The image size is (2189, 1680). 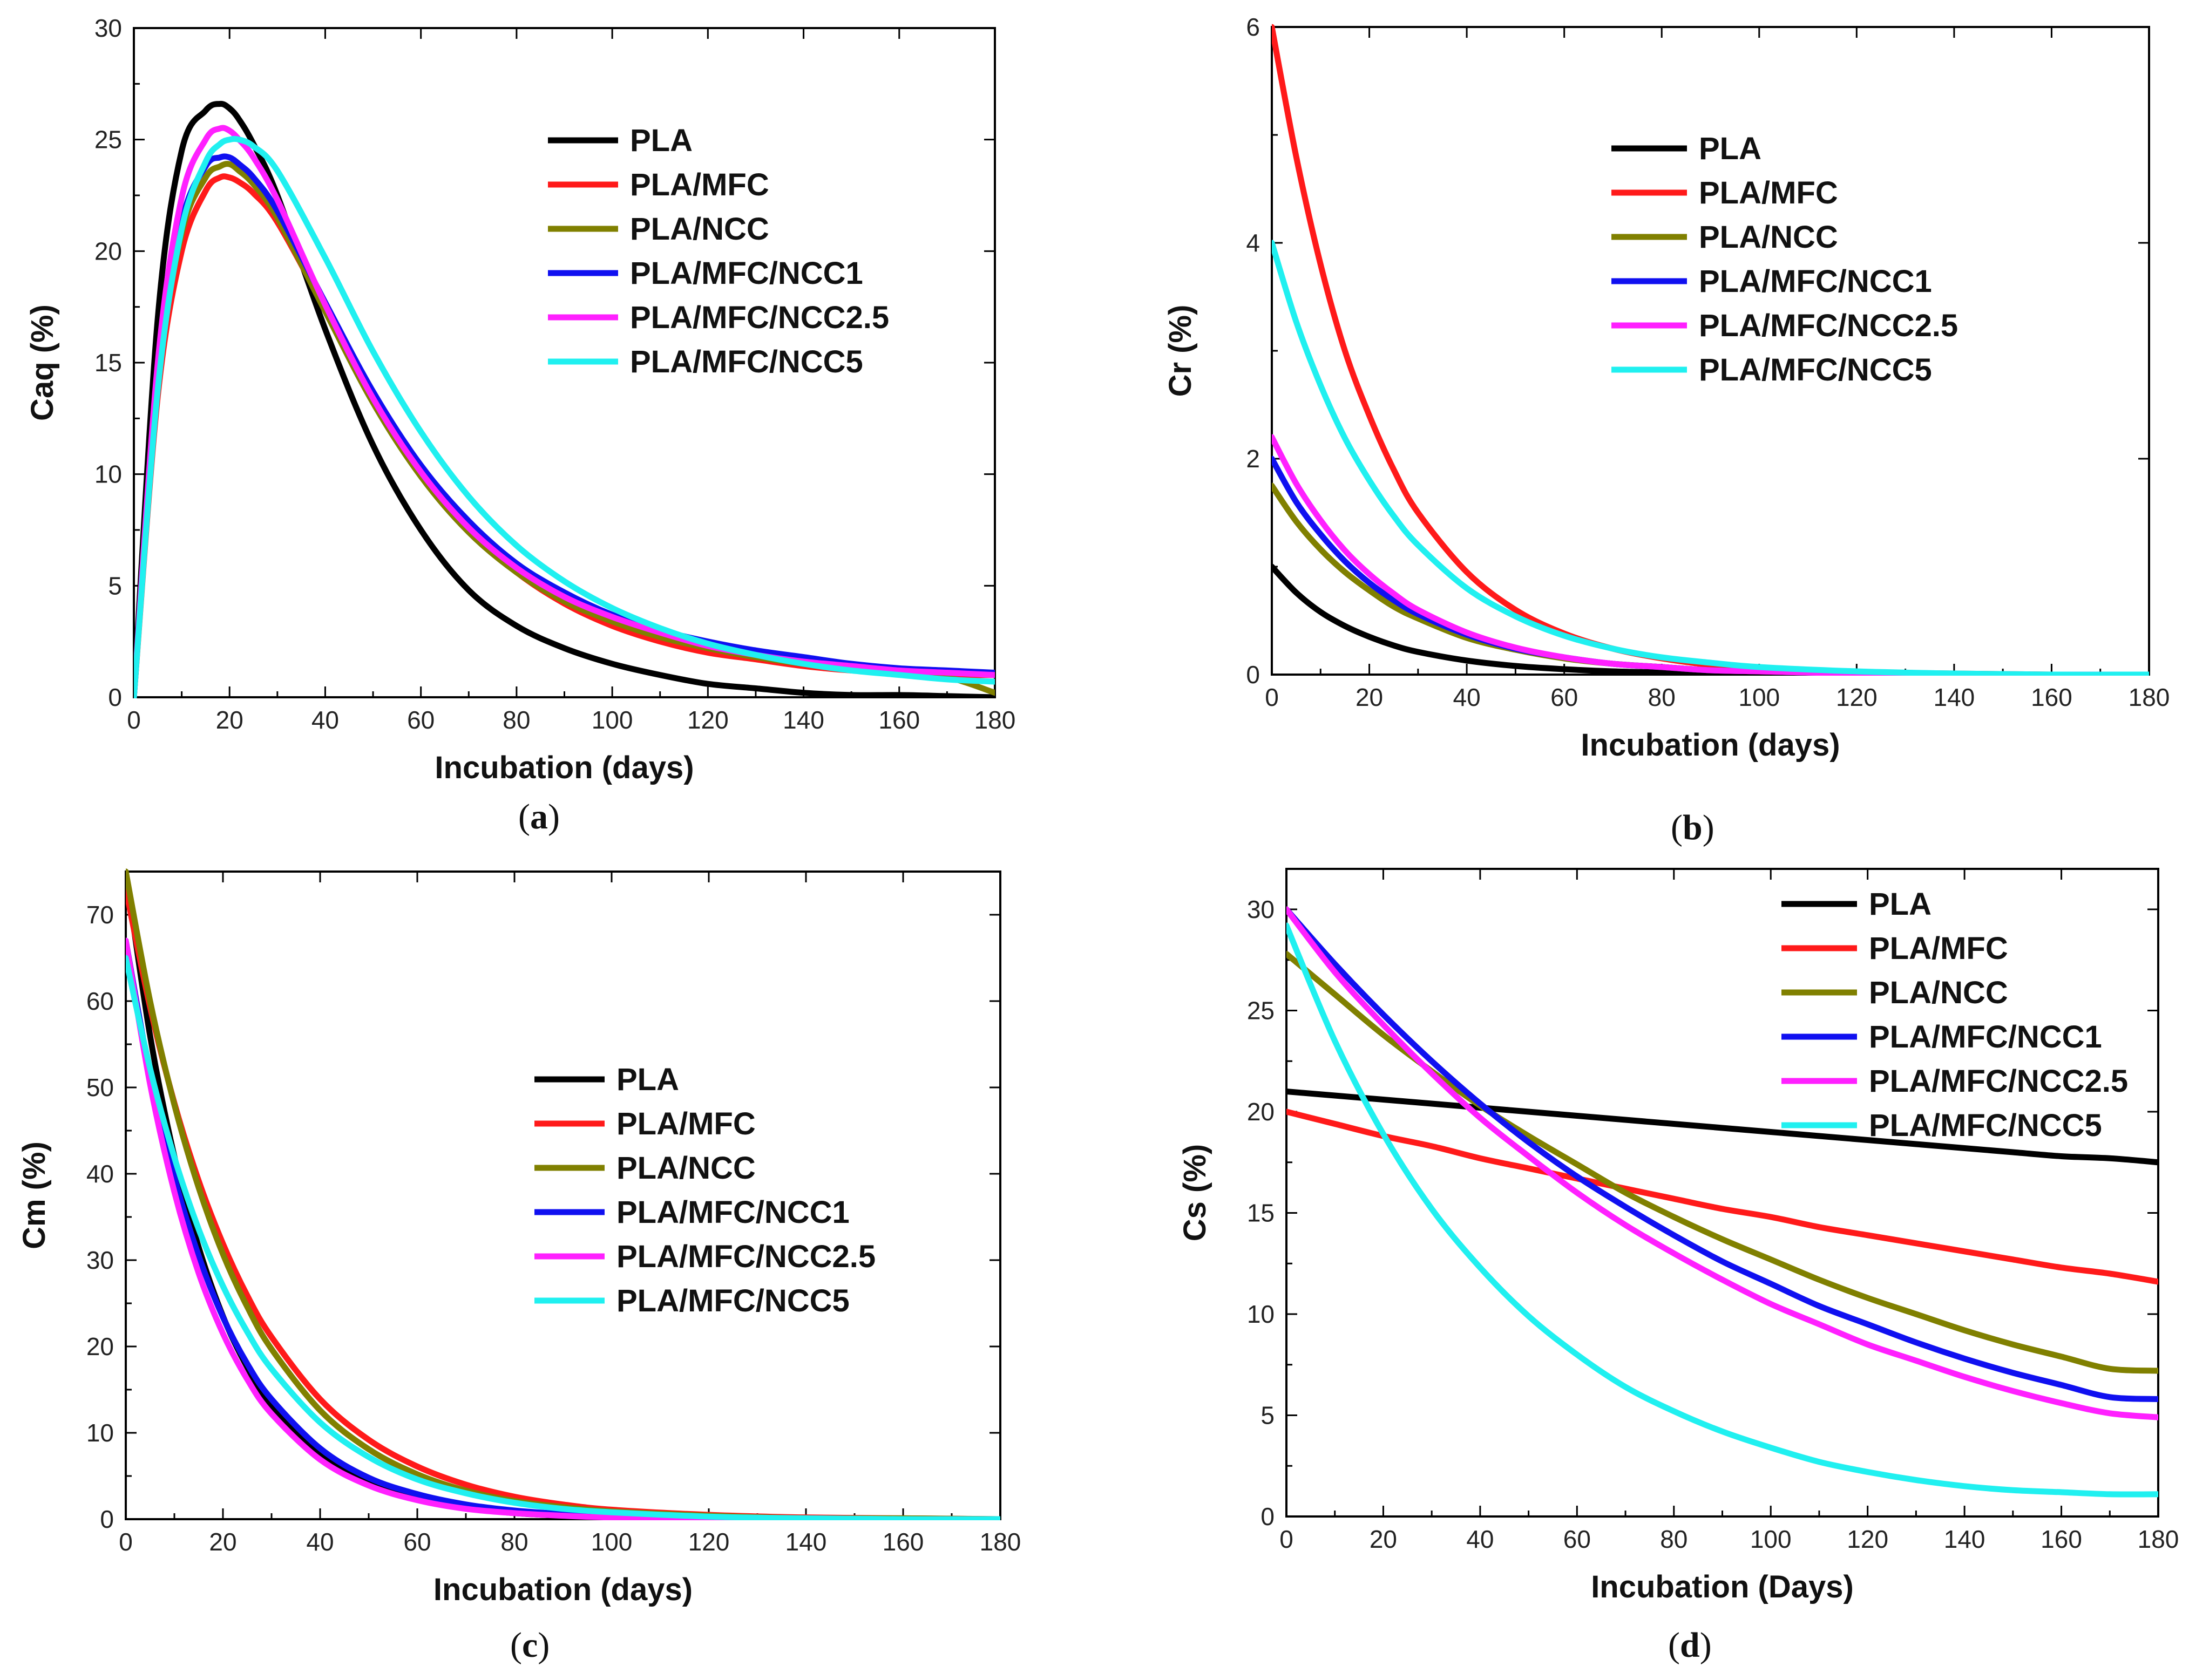 I want to click on series-line-pla-ncc, so click(x=564, y=430).